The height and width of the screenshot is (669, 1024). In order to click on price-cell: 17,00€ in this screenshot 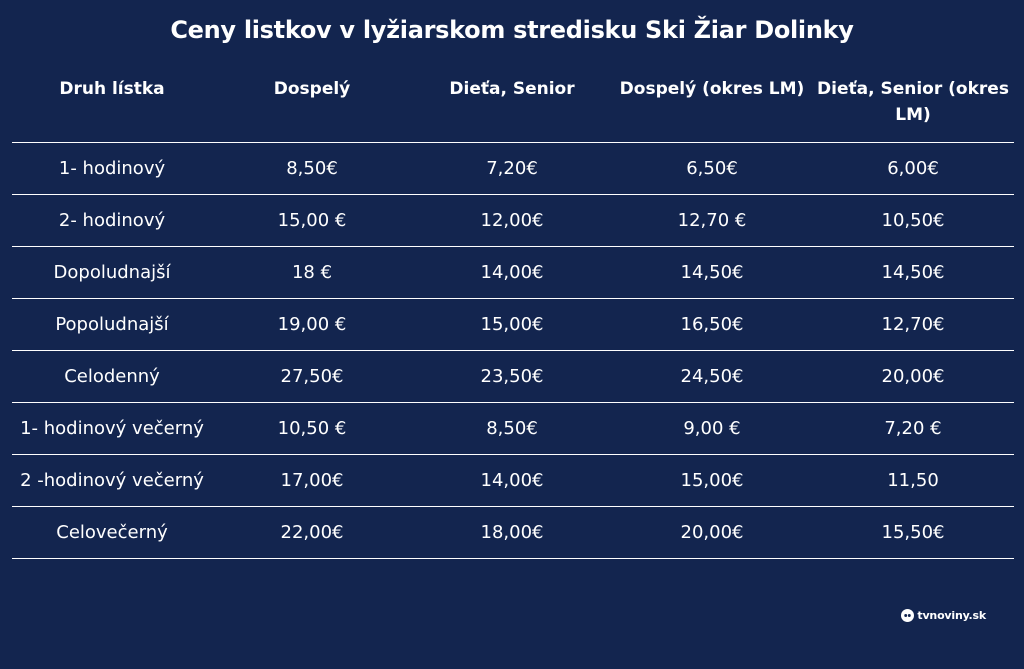, I will do `click(312, 480)`.